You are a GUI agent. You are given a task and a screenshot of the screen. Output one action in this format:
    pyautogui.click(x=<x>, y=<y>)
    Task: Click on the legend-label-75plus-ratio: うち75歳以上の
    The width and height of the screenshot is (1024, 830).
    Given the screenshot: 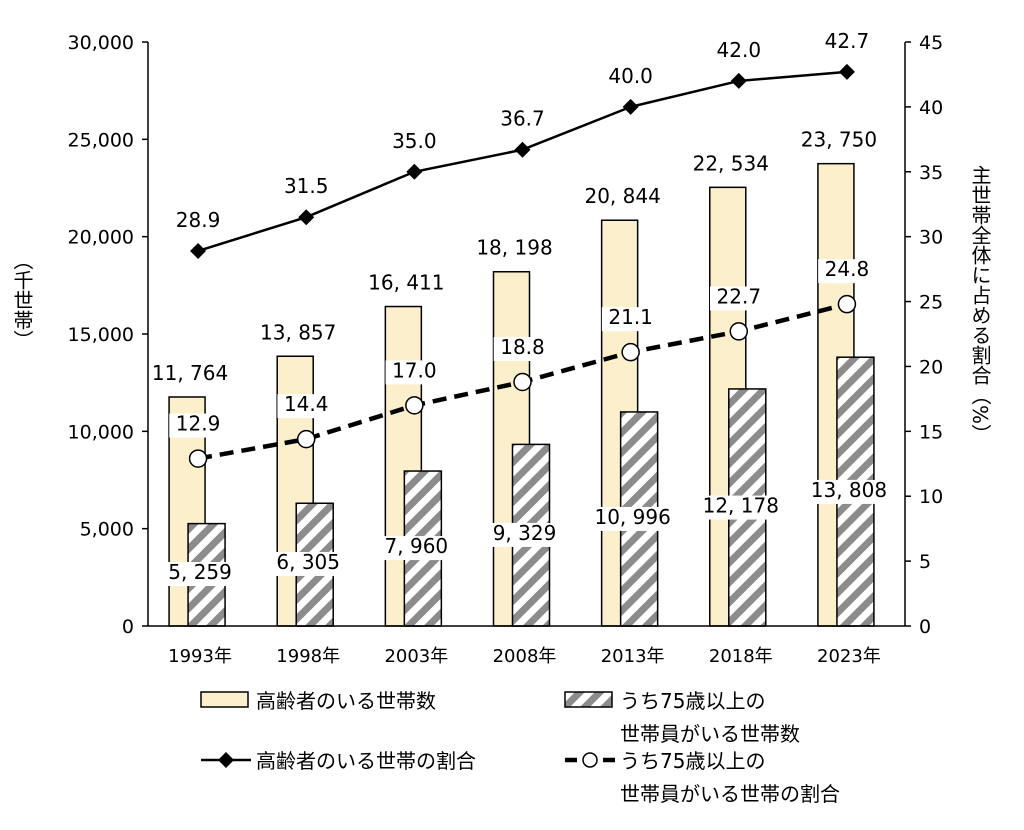 What is the action you would take?
    pyautogui.click(x=692, y=761)
    